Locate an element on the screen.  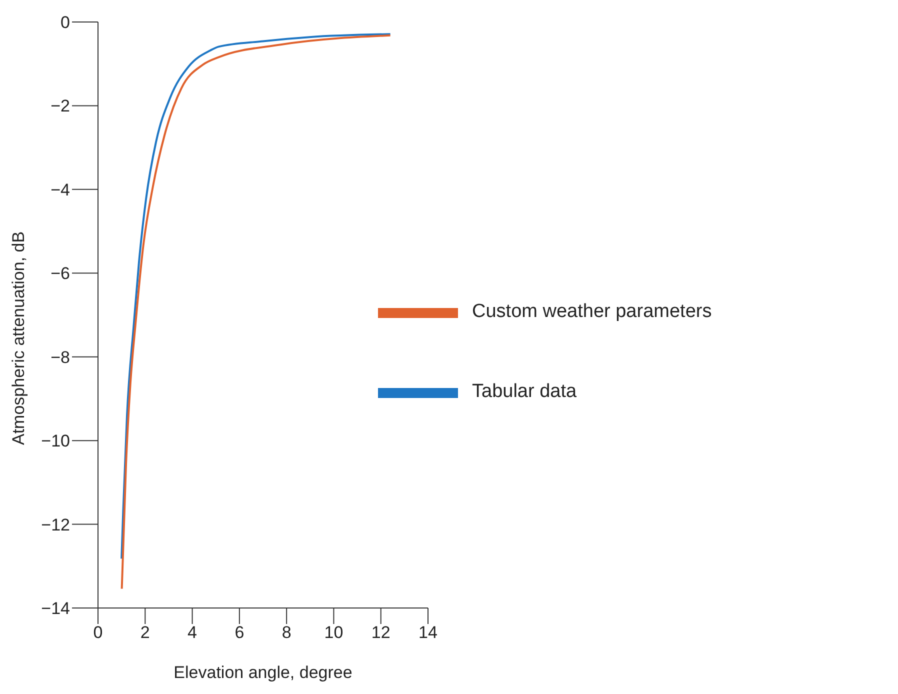
y-tick-label: −12 is located at coordinates (55, 524).